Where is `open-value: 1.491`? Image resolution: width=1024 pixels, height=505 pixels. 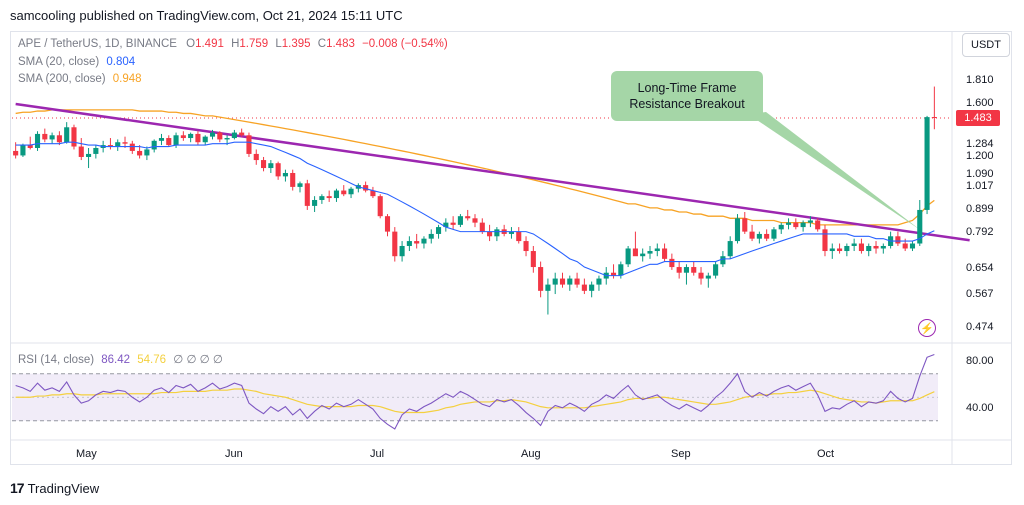 open-value: 1.491 is located at coordinates (209, 44).